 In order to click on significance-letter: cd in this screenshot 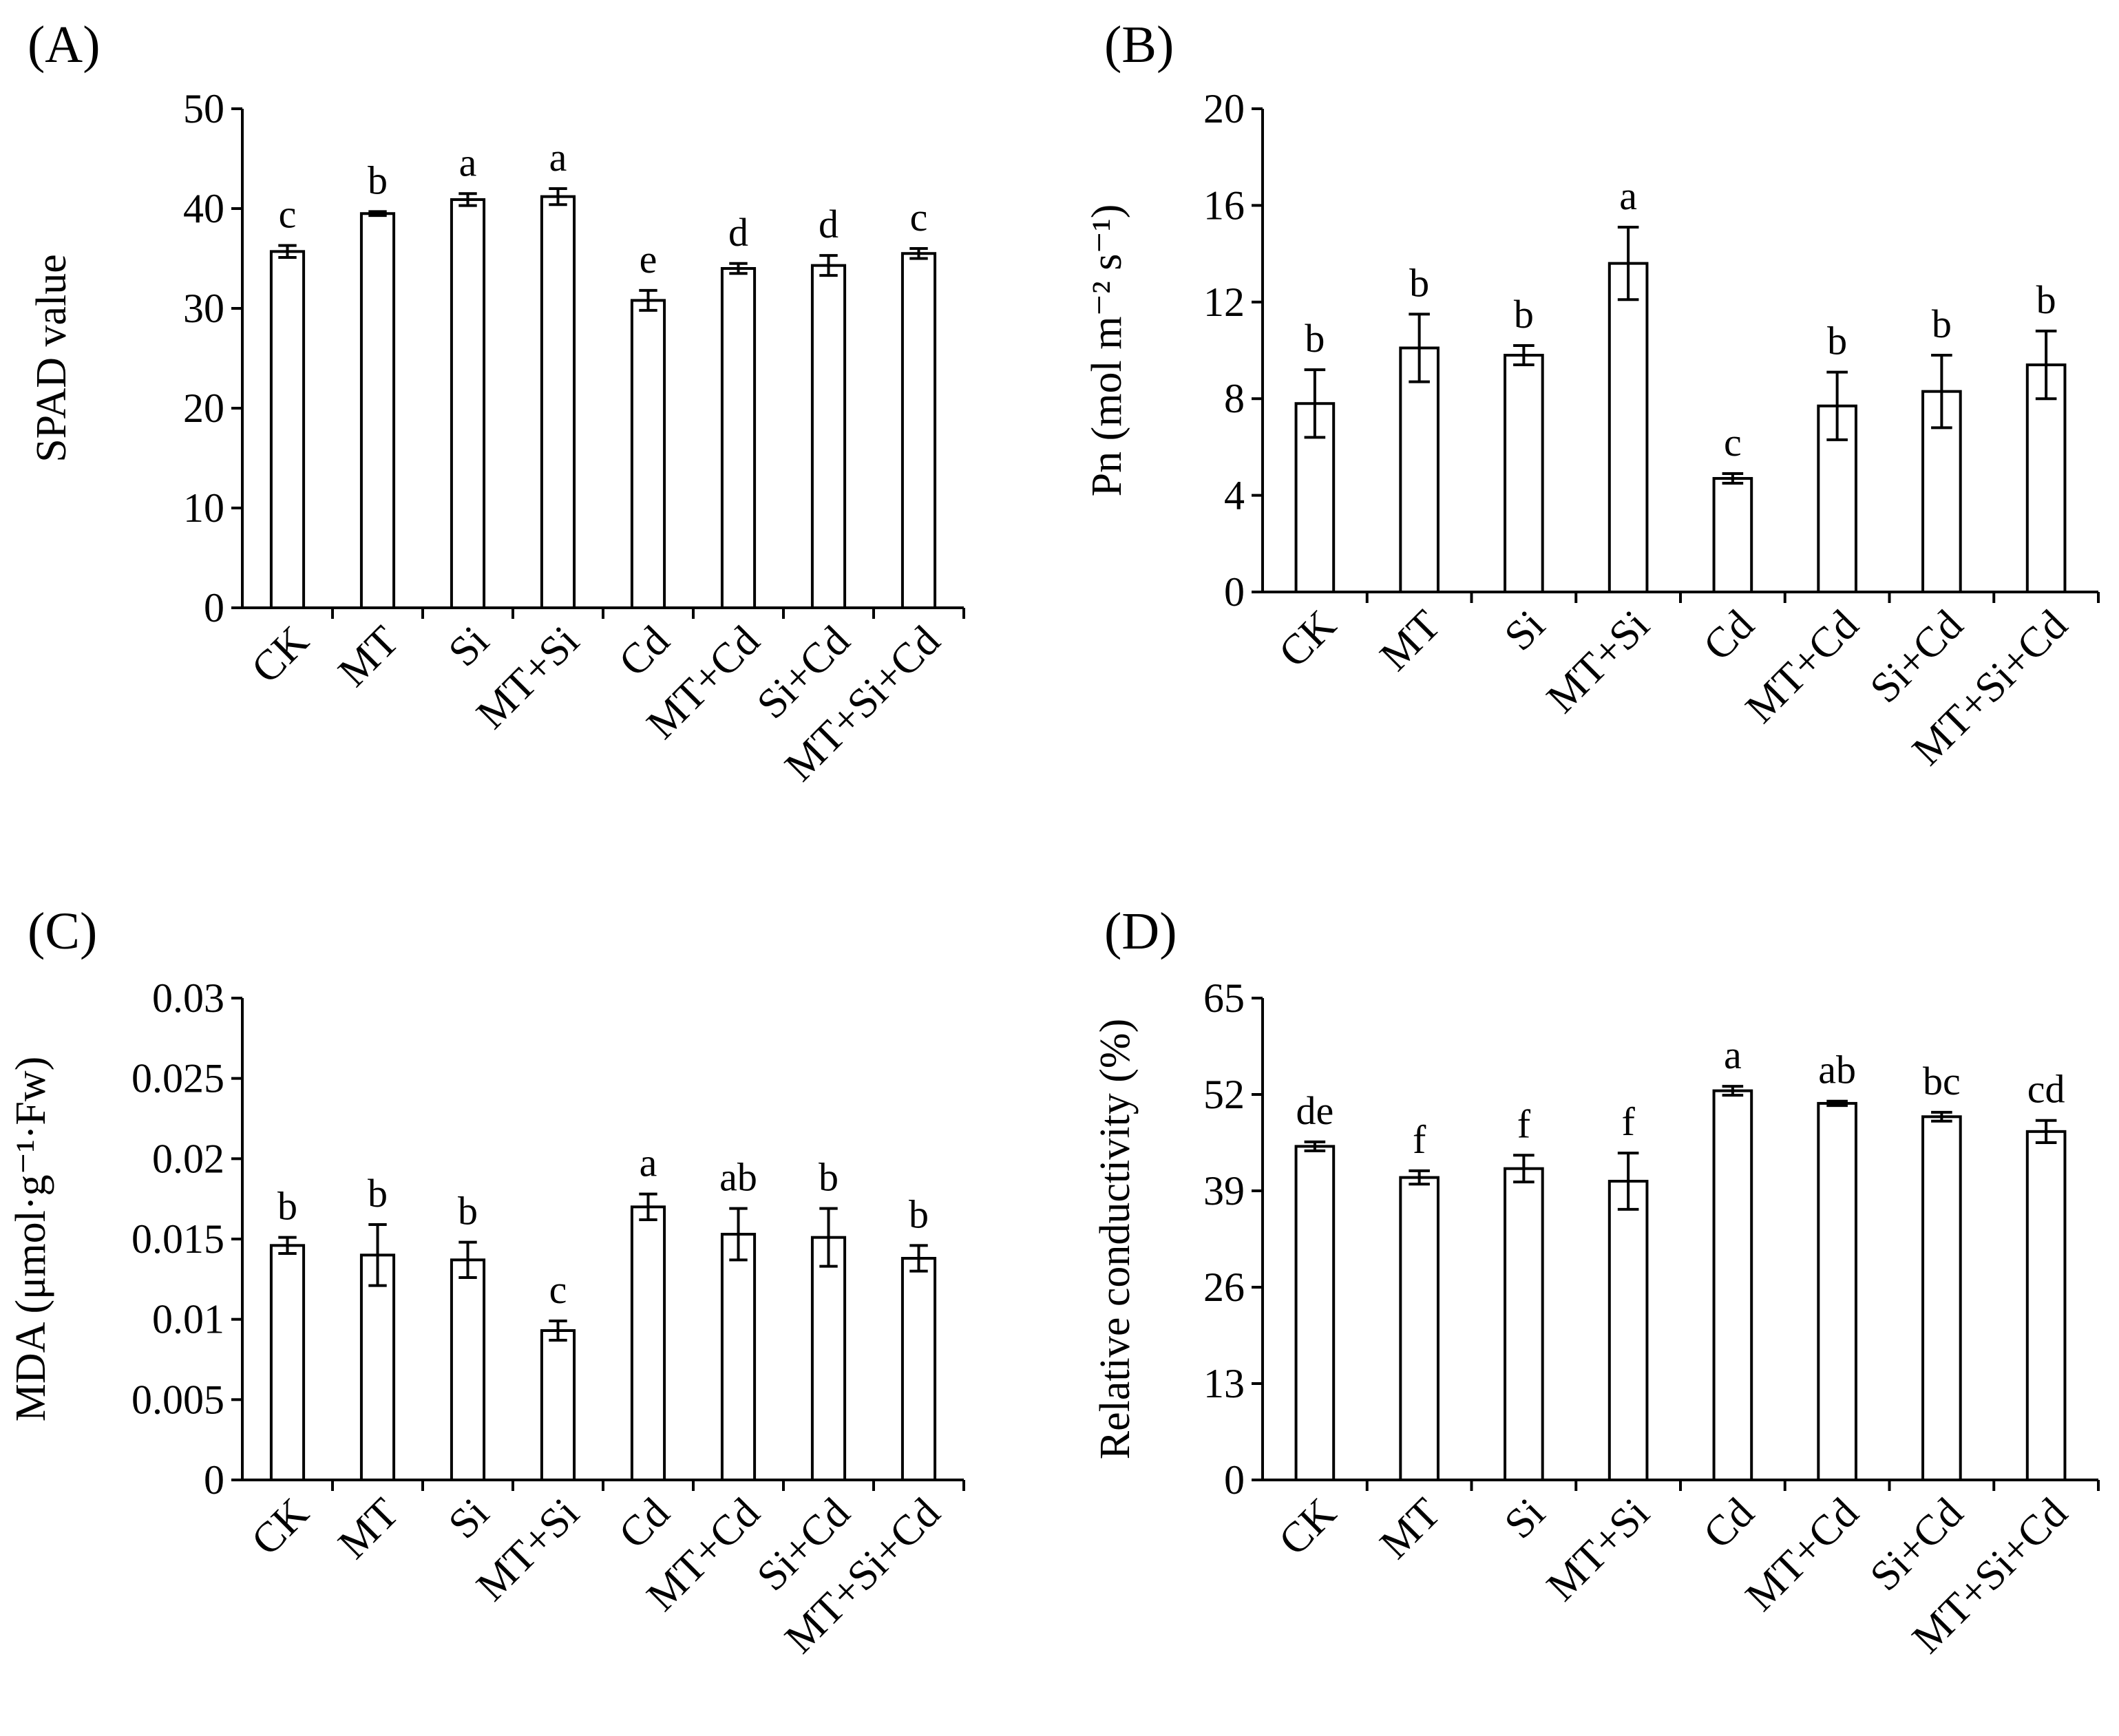, I will do `click(2046, 1089)`.